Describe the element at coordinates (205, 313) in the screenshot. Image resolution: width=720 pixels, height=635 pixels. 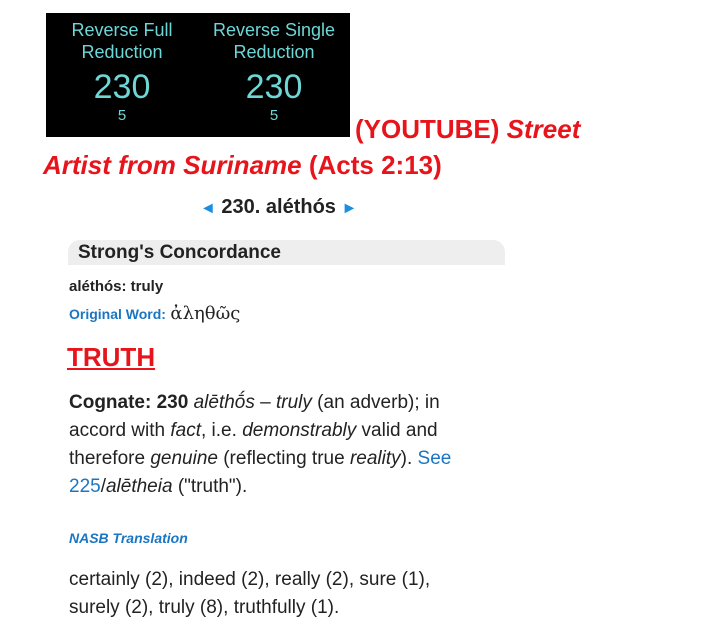
I see `greek-word: ἀληθῶς` at that location.